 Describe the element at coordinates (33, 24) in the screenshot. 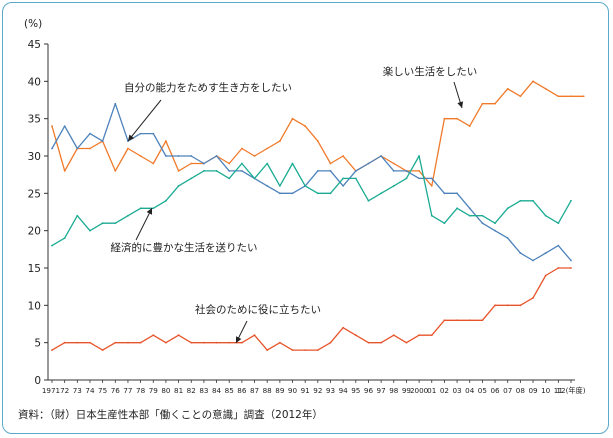

I see `y-axis-label: (%)` at that location.